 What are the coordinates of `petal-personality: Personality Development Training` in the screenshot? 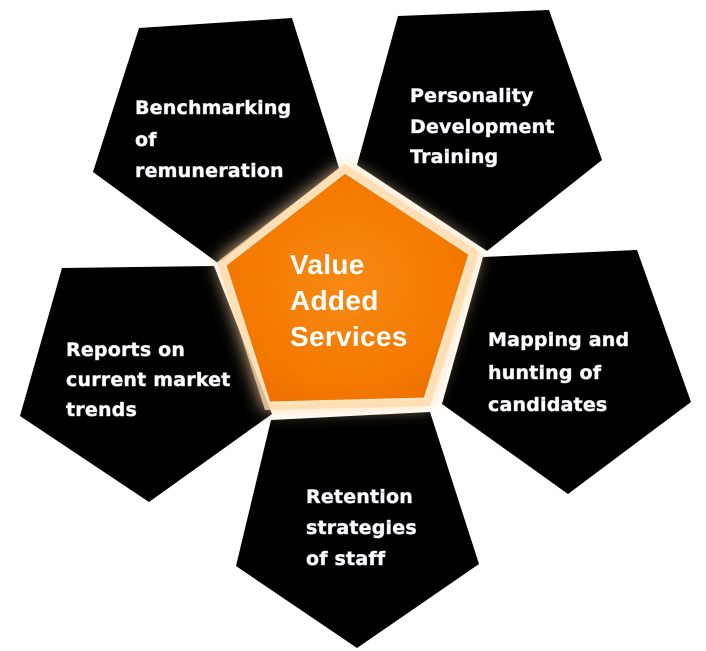 It's located at (479, 130).